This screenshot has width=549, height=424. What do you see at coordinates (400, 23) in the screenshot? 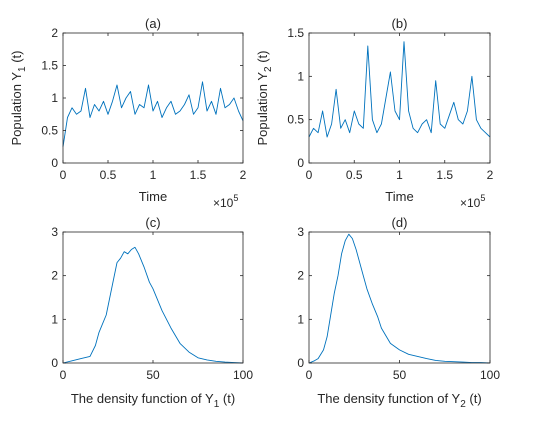
I see `chart-title: (b)` at bounding box center [400, 23].